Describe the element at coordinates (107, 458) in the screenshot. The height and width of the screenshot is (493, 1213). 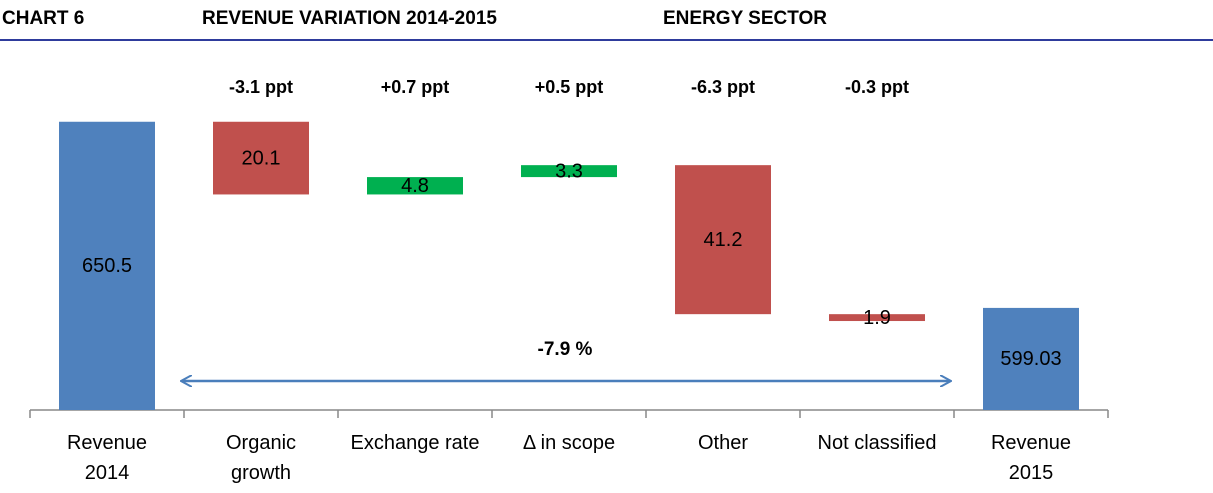
I see `x-tick-label: Revenue 2014` at that location.